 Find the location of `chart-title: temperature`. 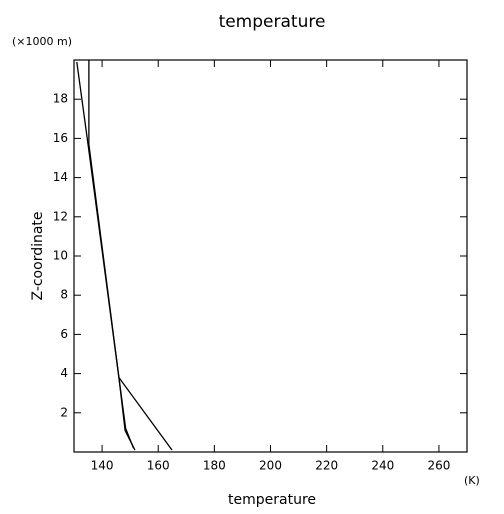

chart-title: temperature is located at coordinates (272, 22).